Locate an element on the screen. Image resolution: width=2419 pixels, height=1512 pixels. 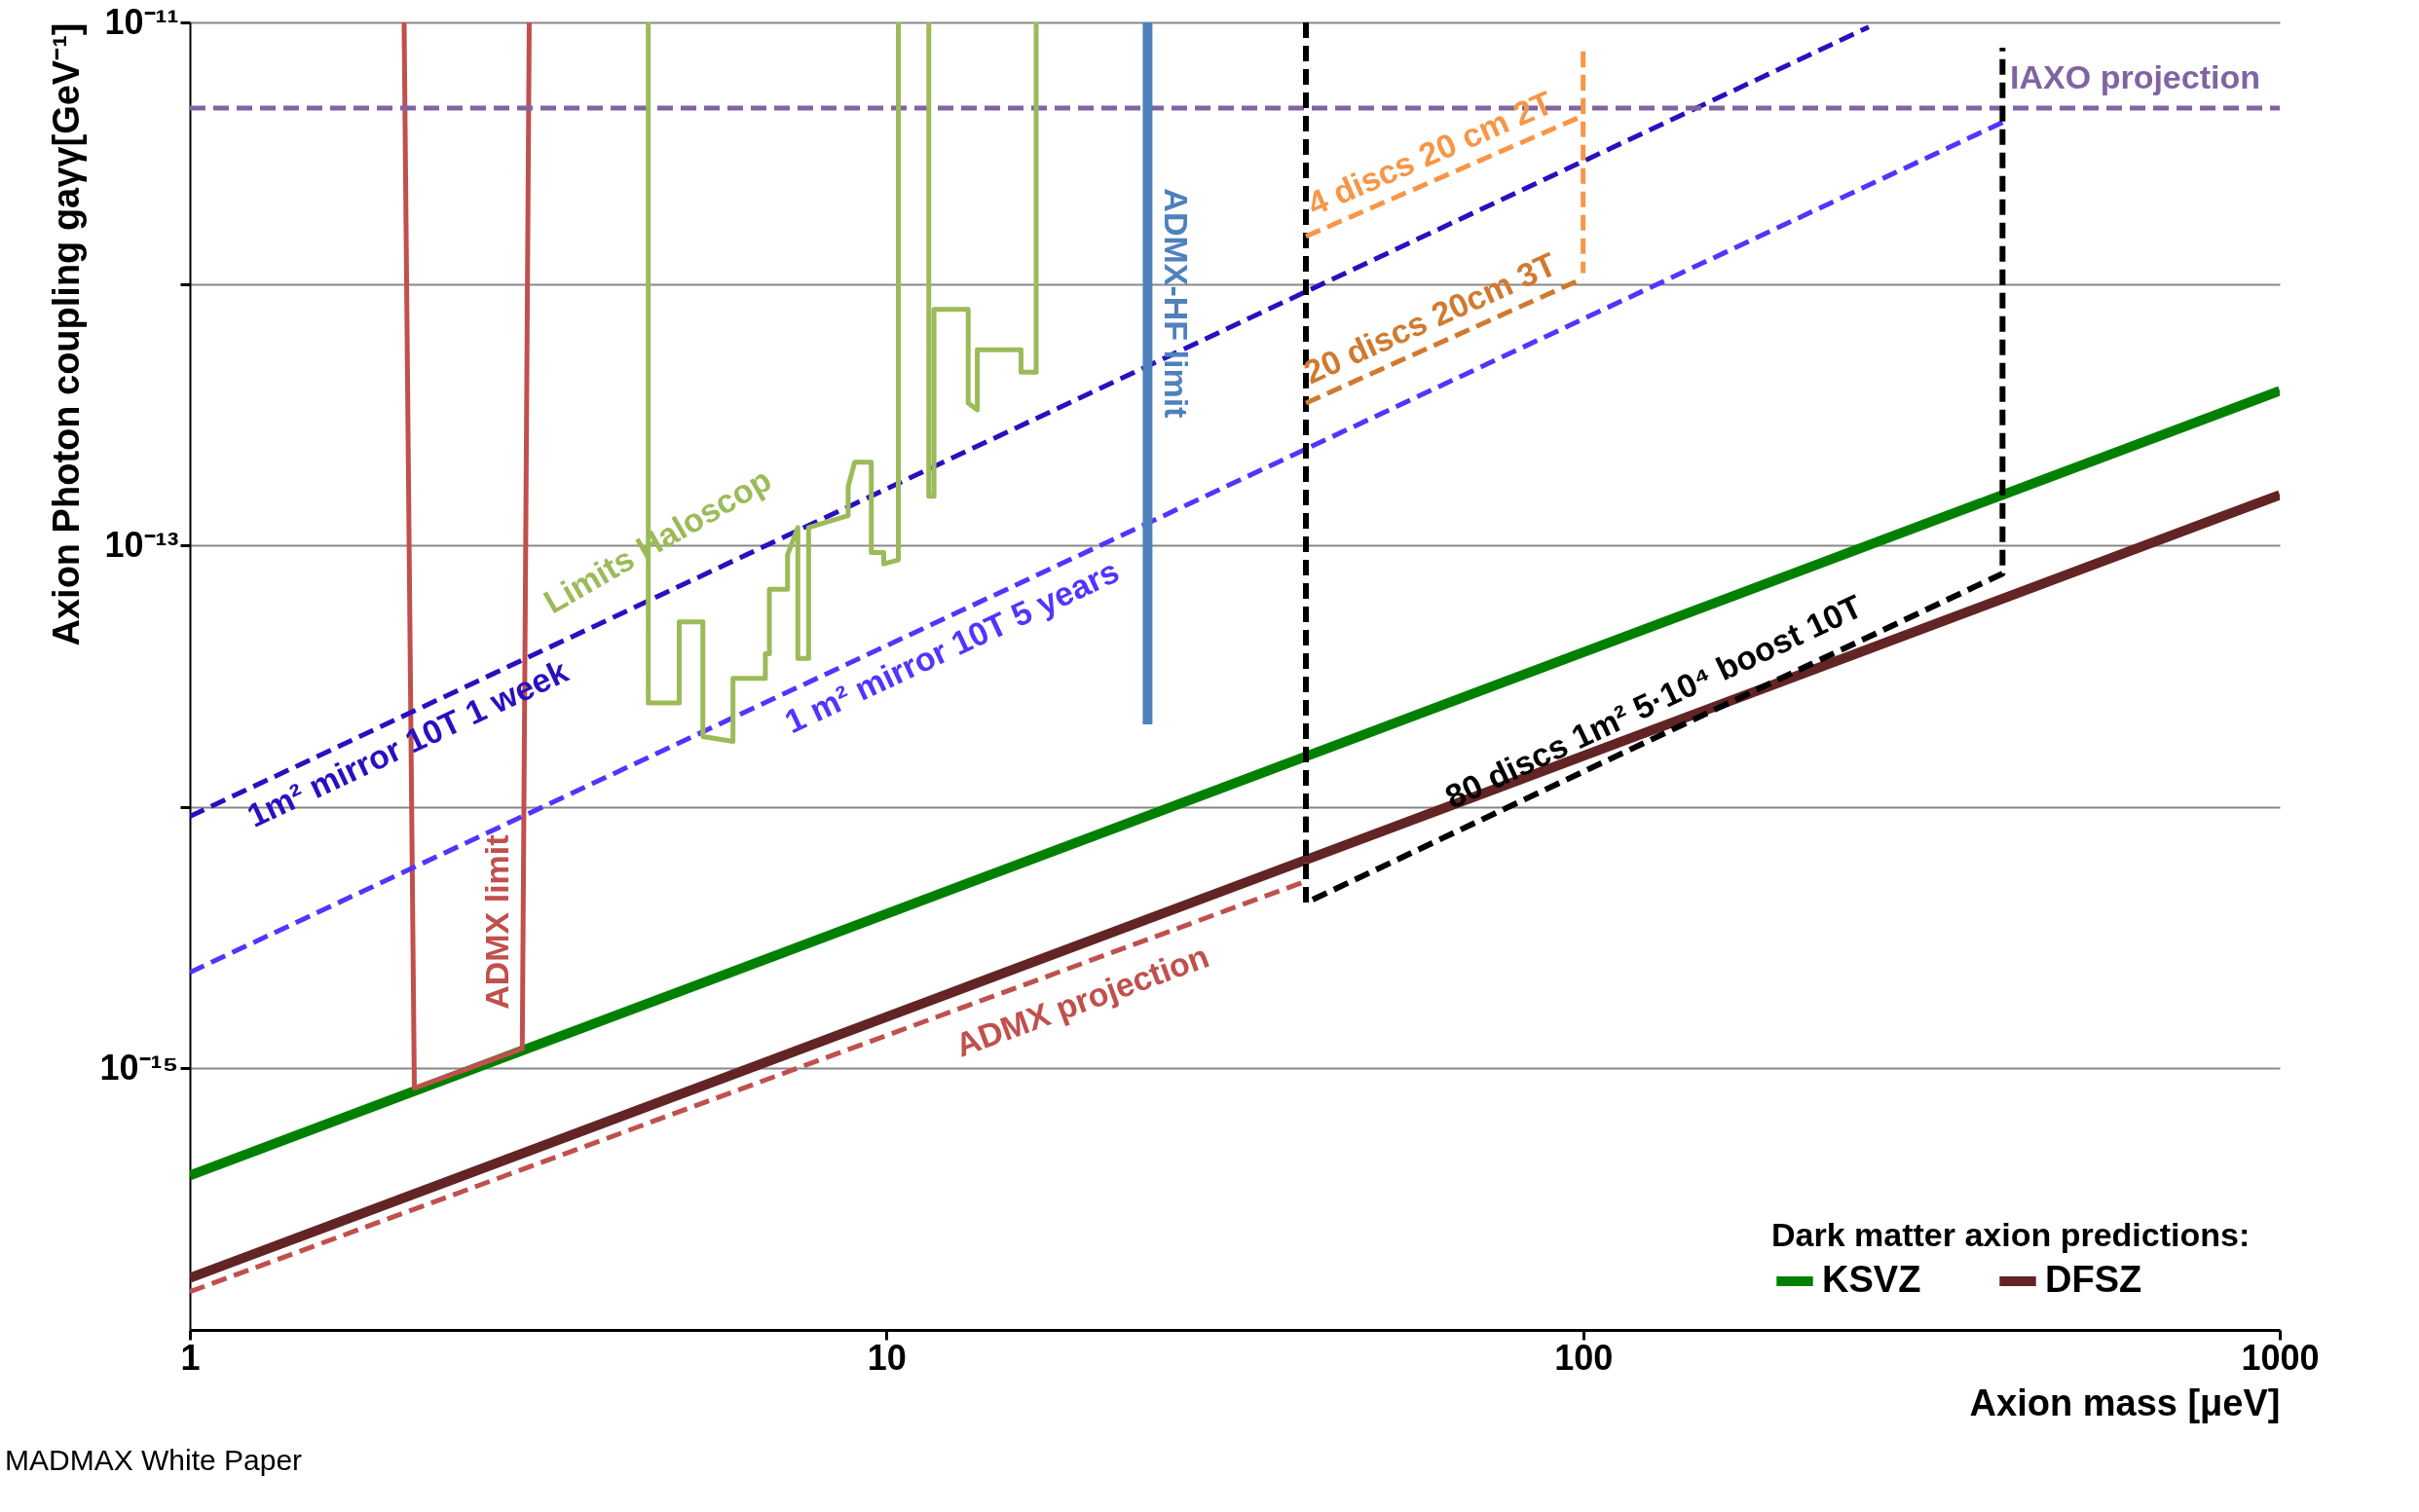
text: ADMX-HF limit is located at coordinates (1177, 303).